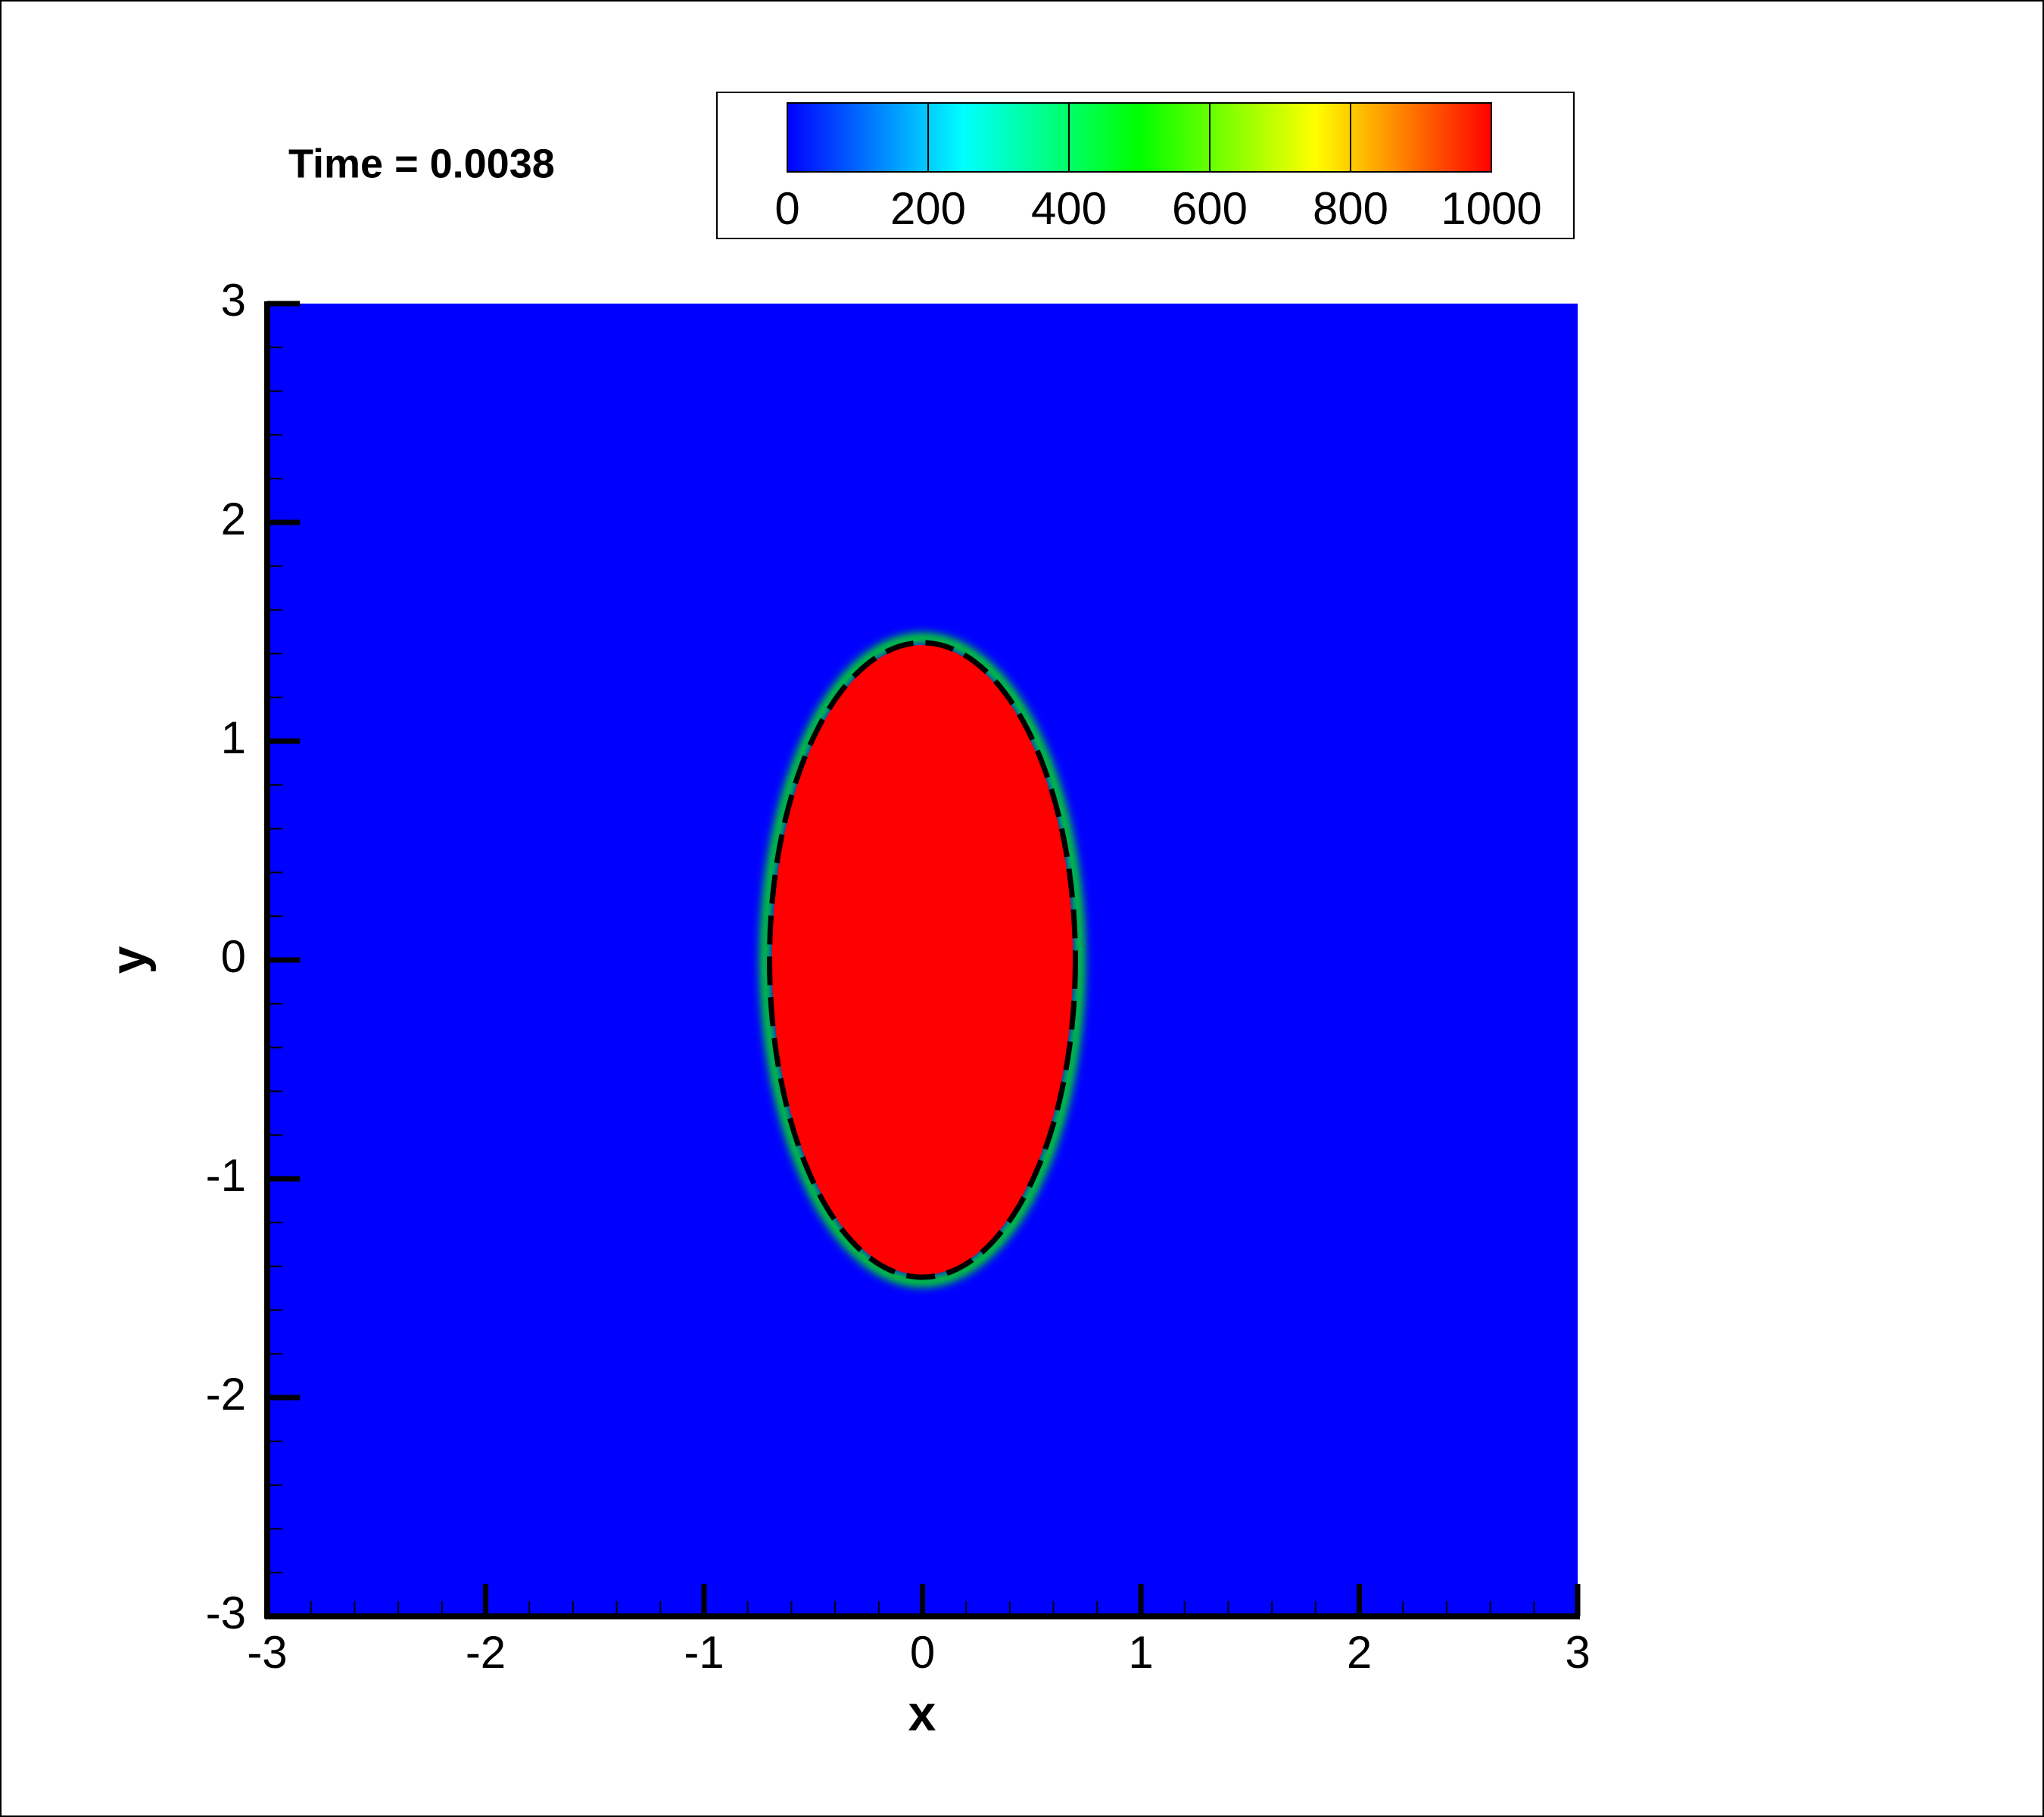  I want to click on inside-region, so click(922, 960).